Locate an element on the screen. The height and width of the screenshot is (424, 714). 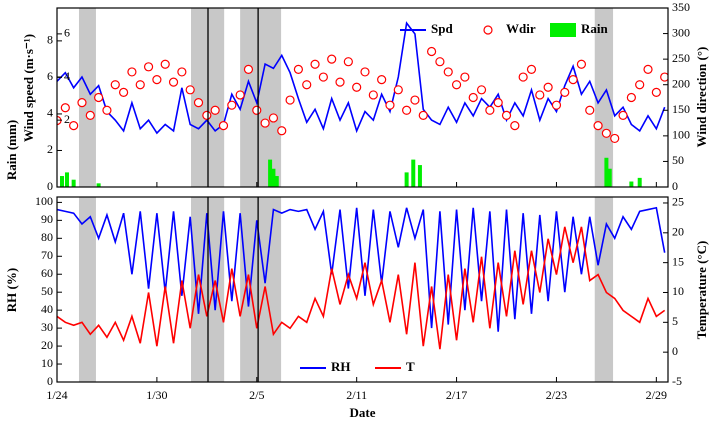
x-tick-label: 2/11 is located at coordinates (356, 395).